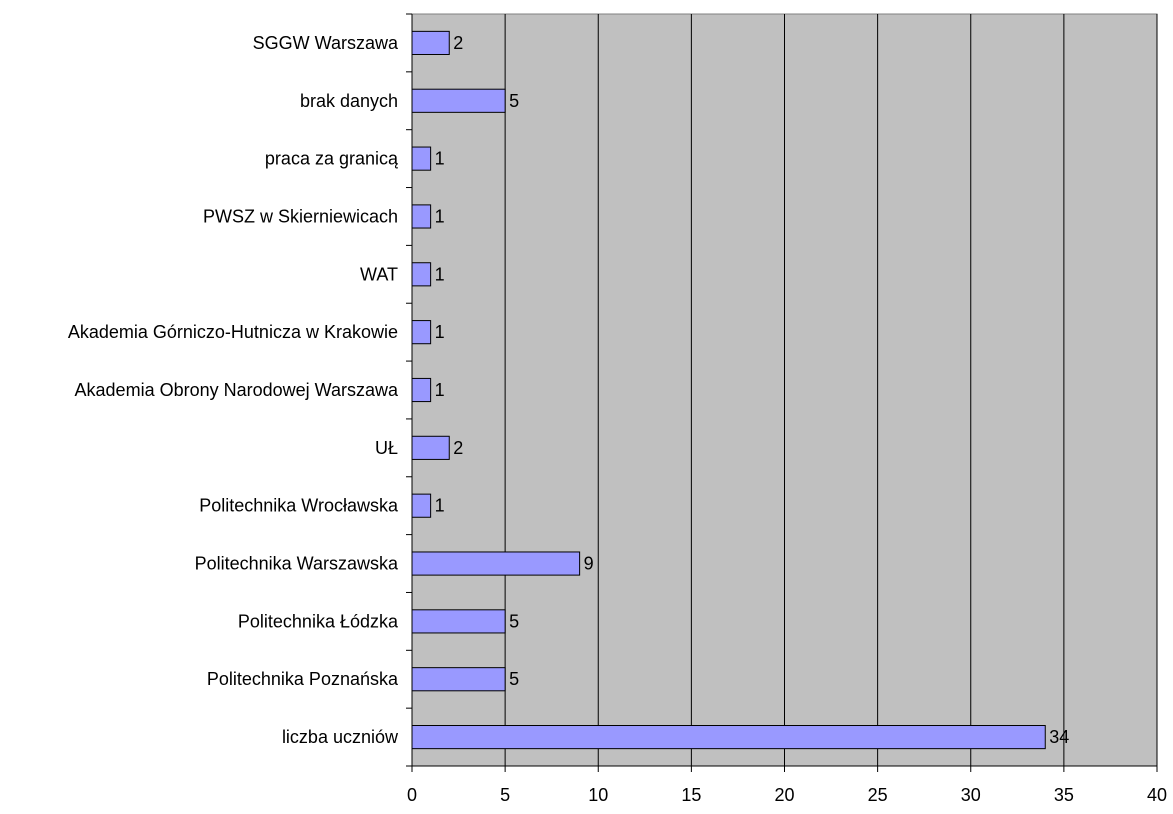 The width and height of the screenshot is (1173, 814). I want to click on tick-label: 35, so click(1064, 795).